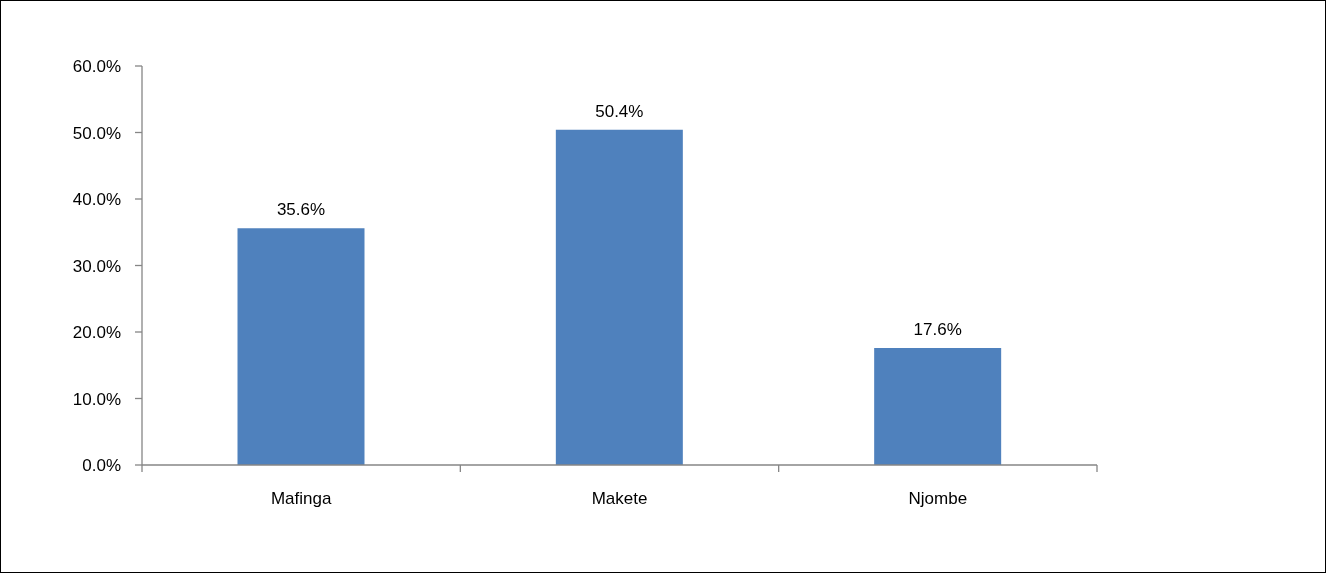  What do you see at coordinates (619, 111) in the screenshot?
I see `data-label: 50.4%` at bounding box center [619, 111].